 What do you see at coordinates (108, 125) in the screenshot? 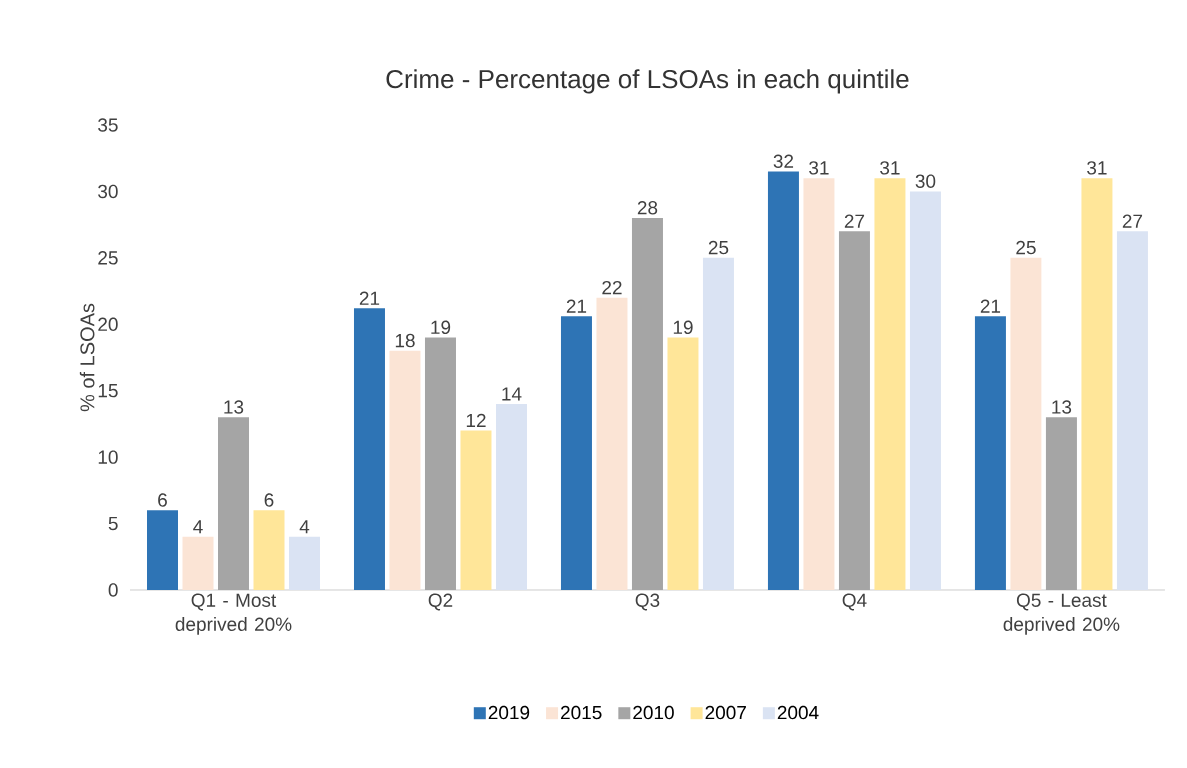
I see `y-tick-label: 35` at bounding box center [108, 125].